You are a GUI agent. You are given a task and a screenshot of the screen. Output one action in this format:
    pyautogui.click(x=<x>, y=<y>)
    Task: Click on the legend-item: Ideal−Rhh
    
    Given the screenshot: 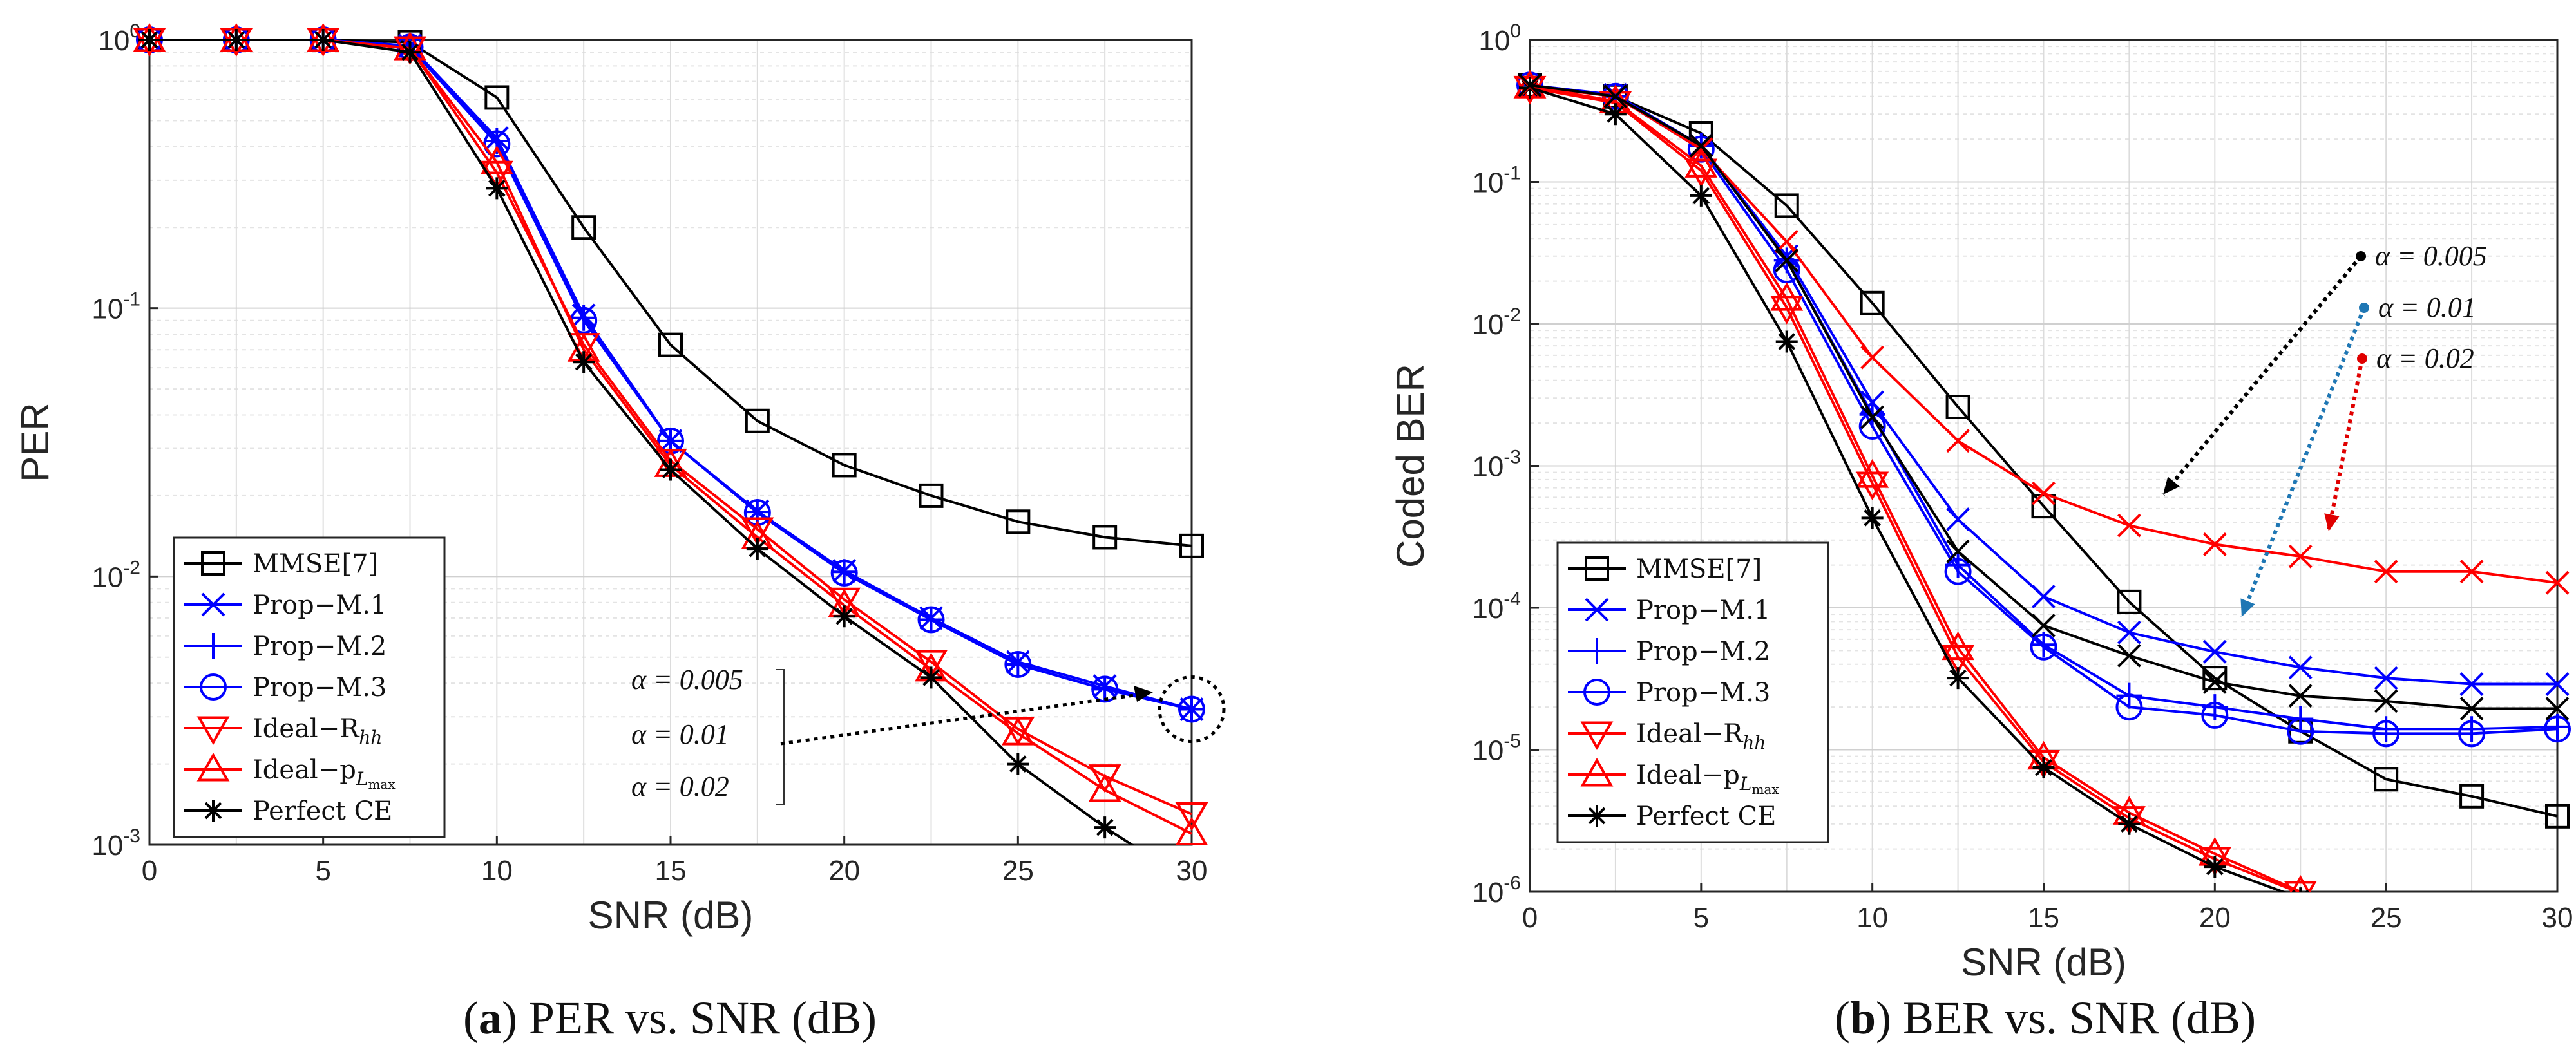 What is the action you would take?
    pyautogui.click(x=1667, y=736)
    